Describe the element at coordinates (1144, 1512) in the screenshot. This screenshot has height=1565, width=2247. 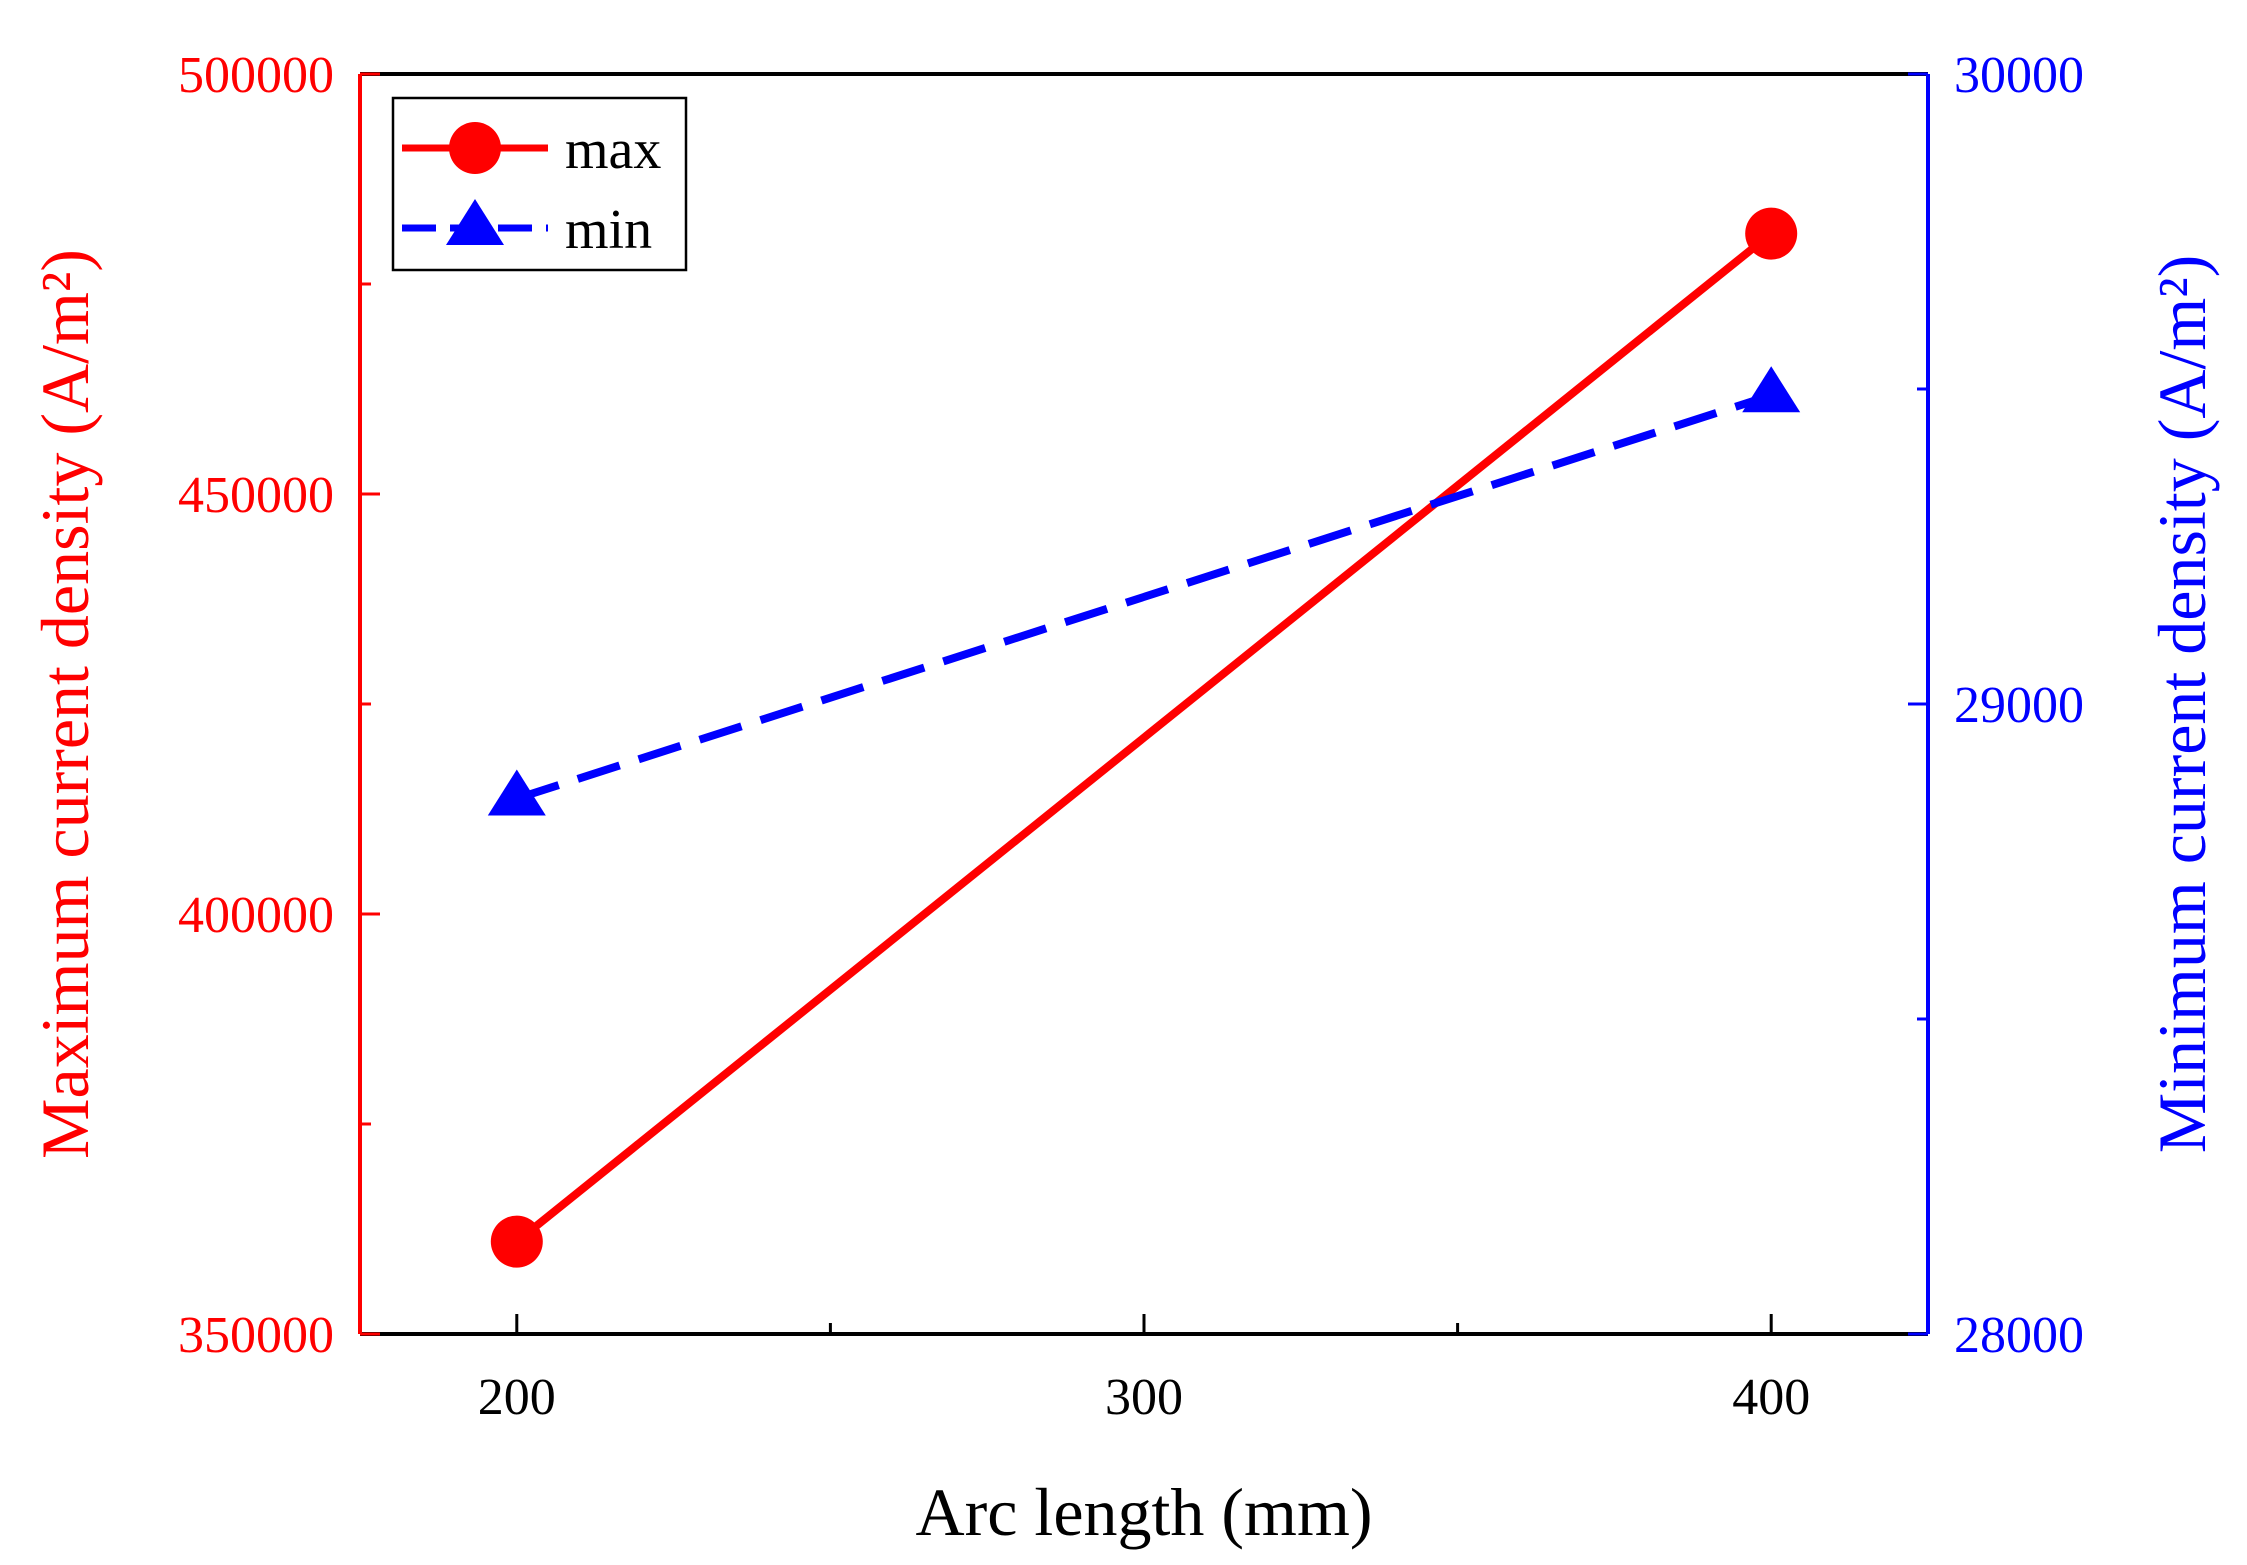
I see `x-axis-title: Arc length (mm)` at that location.